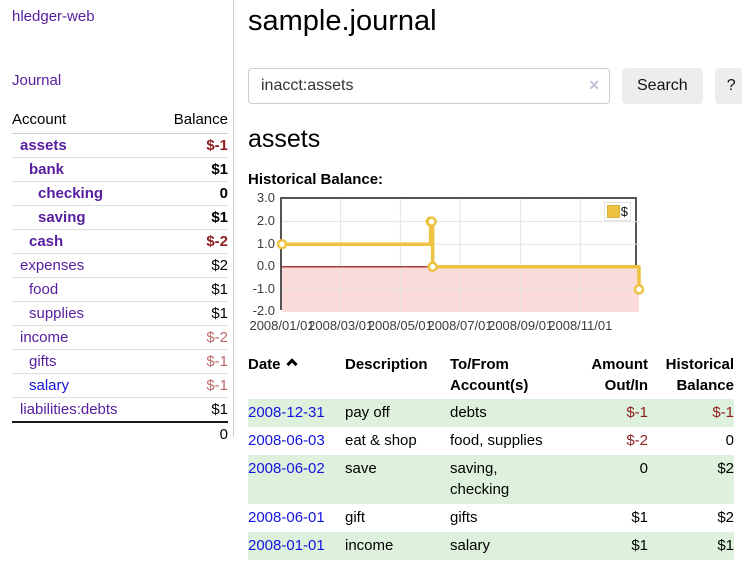 The height and width of the screenshot is (582, 742). Describe the element at coordinates (369, 546) in the screenshot. I see `transaction-description: income` at that location.